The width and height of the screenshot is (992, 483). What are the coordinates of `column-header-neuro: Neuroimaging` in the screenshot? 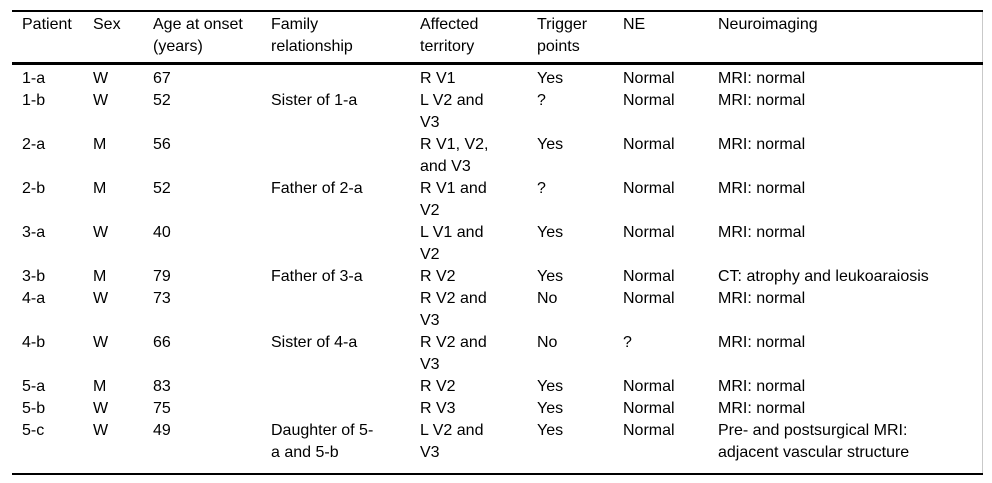 It's located at (768, 24).